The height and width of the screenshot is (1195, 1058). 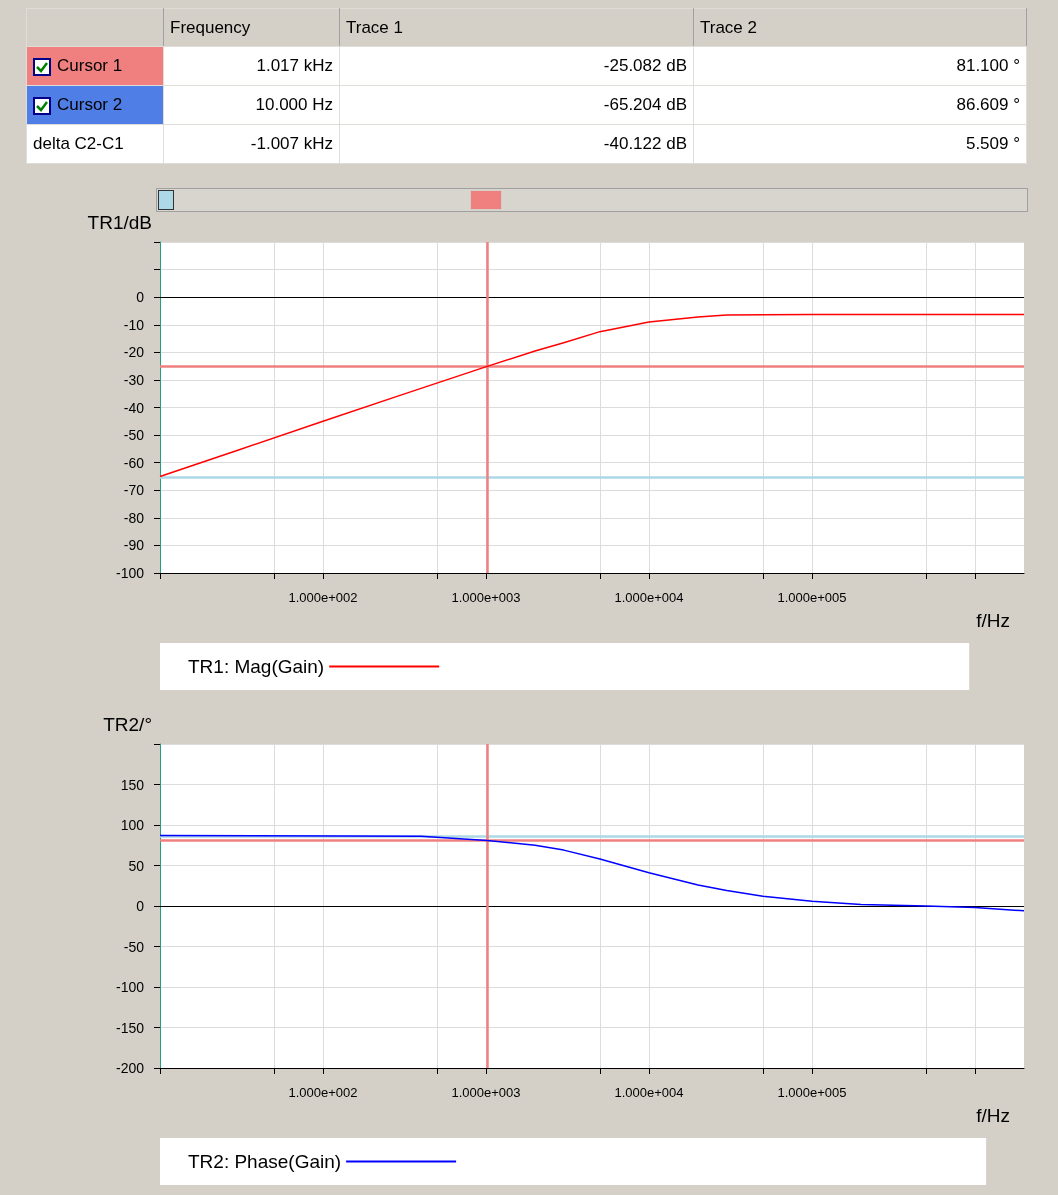 I want to click on y-tick-label: -40, so click(x=134, y=407).